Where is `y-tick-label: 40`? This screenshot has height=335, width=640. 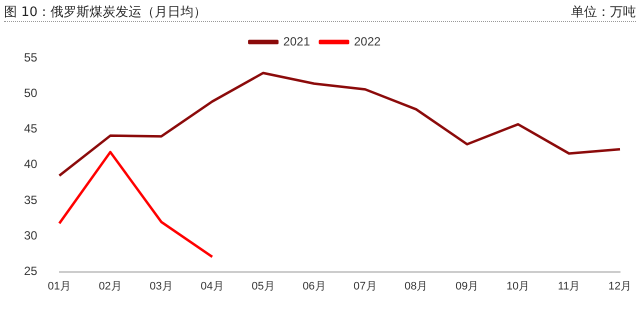
y-tick-label: 40 is located at coordinates (31, 164).